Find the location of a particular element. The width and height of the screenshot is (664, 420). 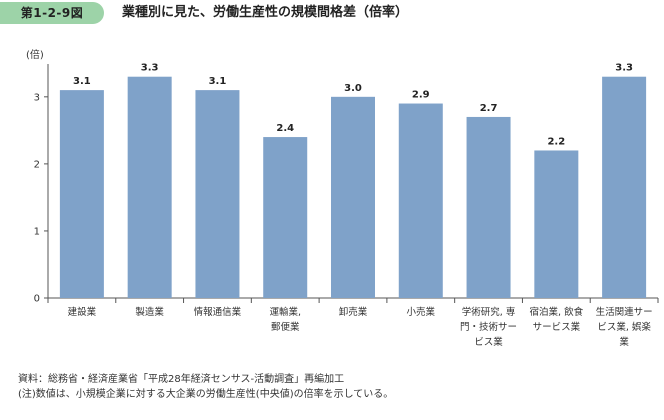

x-tick-label: 卸売業 is located at coordinates (353, 312).